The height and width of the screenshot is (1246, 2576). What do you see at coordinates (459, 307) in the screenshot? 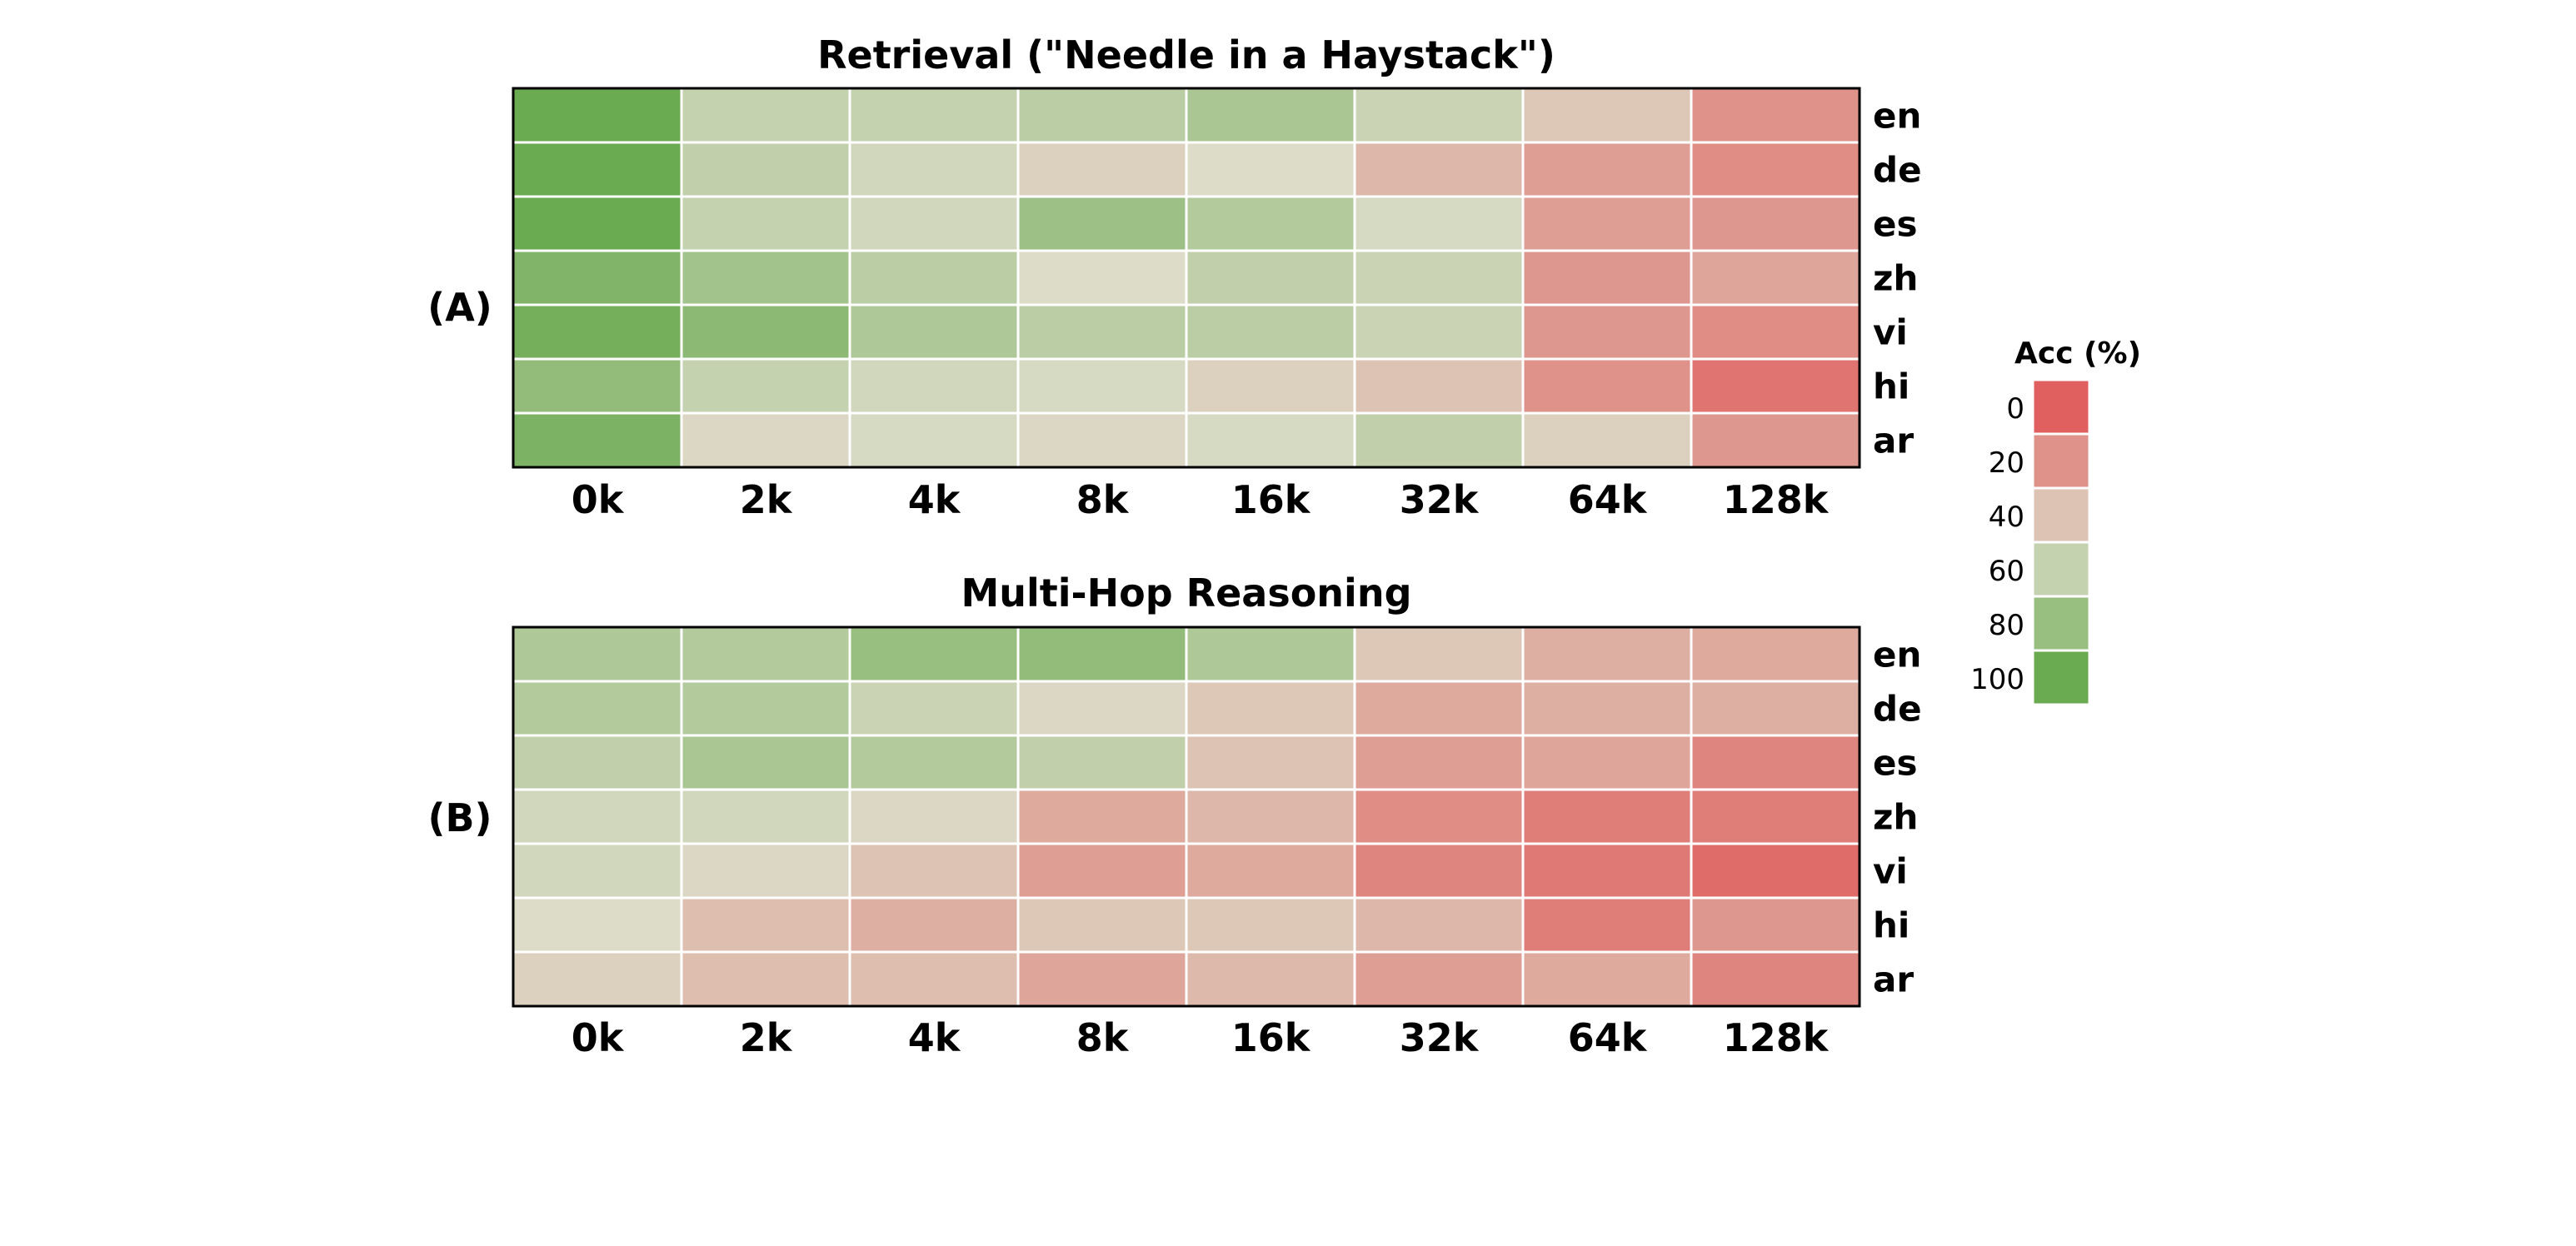
I see `panel-label: (A)` at bounding box center [459, 307].